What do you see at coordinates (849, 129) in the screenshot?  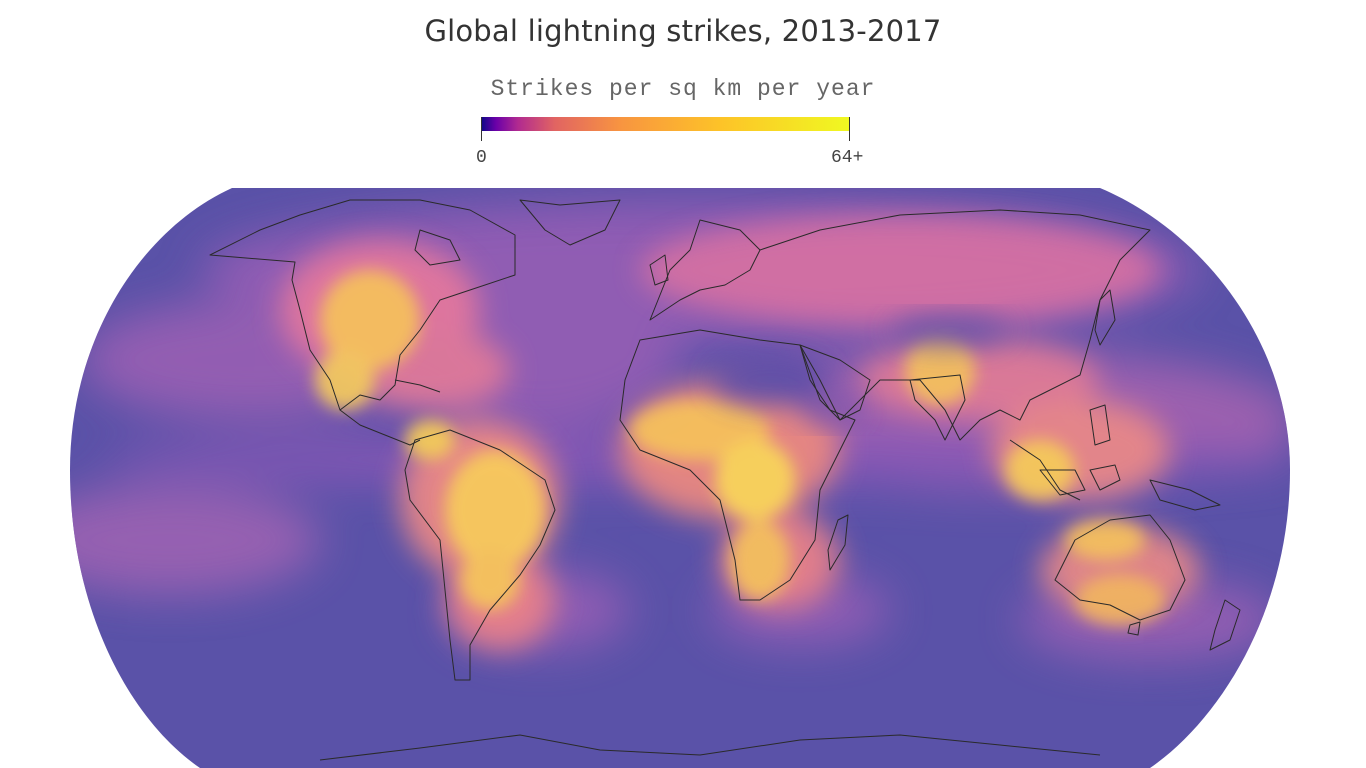 I see `legend-tick-max` at bounding box center [849, 129].